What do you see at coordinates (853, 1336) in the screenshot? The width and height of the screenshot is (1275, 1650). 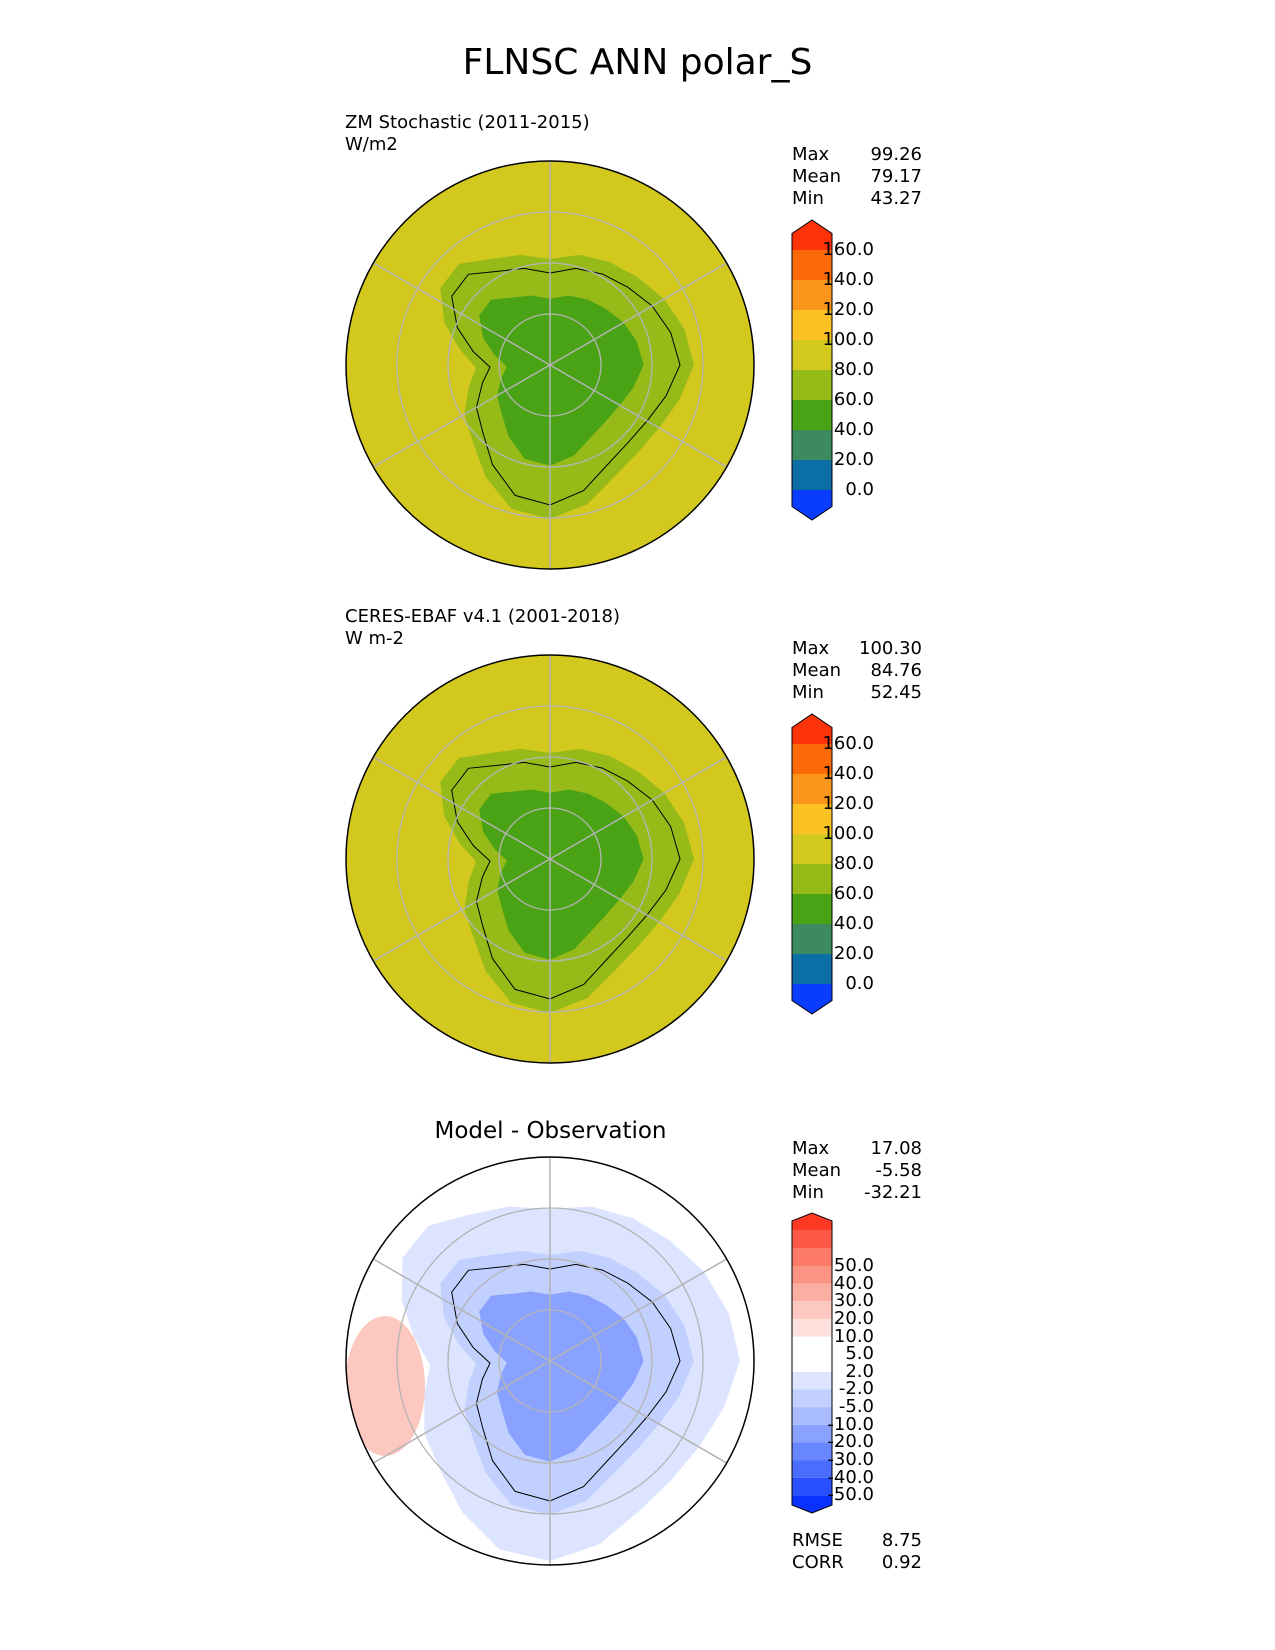 I see `colorbar-tick-label: 10.0` at bounding box center [853, 1336].